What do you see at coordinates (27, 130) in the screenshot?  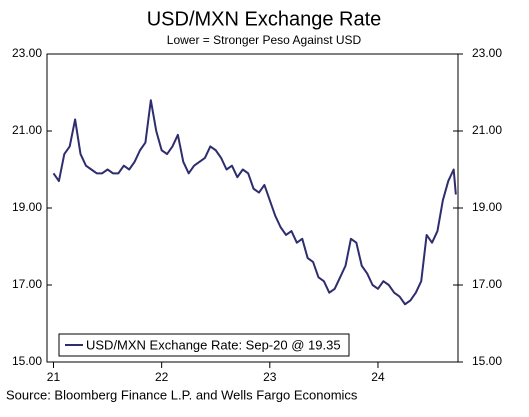 I see `y-tick-label: 21.00` at bounding box center [27, 130].